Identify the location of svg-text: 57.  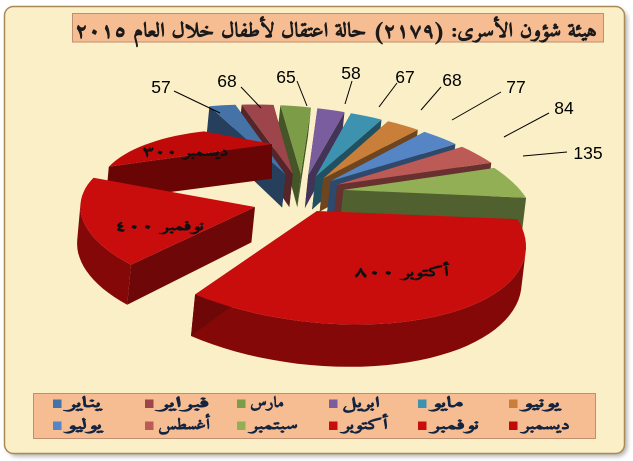
(160, 87).